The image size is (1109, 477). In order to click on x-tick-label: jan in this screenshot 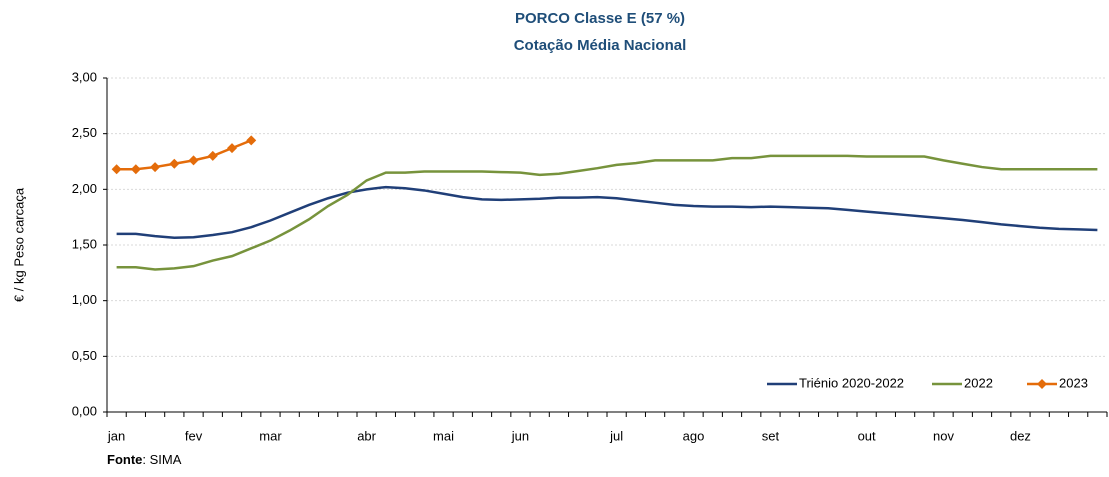, I will do `click(116, 435)`.